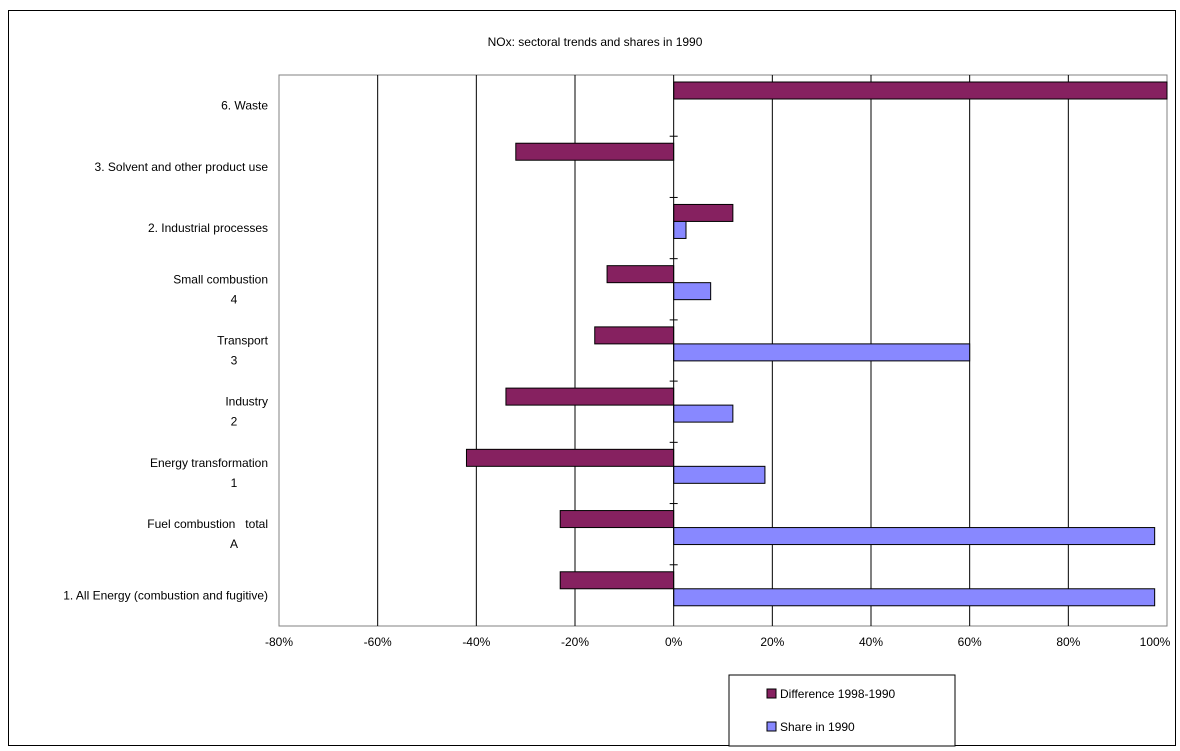  Describe the element at coordinates (209, 463) in the screenshot. I see `category-label-6-0: Energy transformation` at that location.